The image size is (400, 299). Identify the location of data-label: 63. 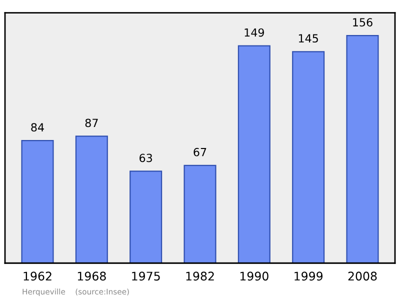
(146, 158).